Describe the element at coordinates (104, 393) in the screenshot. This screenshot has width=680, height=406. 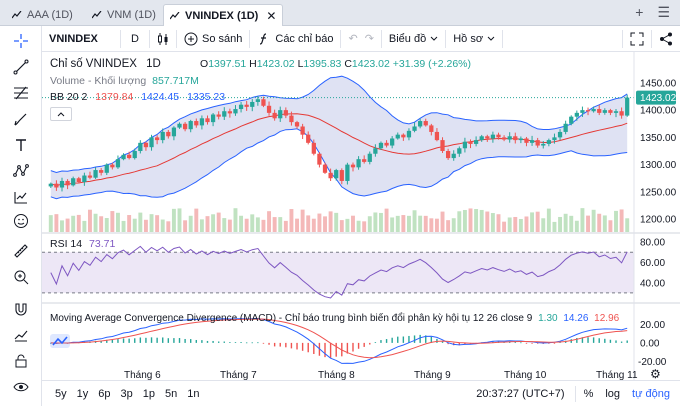
I see `period-6m: 6p` at that location.